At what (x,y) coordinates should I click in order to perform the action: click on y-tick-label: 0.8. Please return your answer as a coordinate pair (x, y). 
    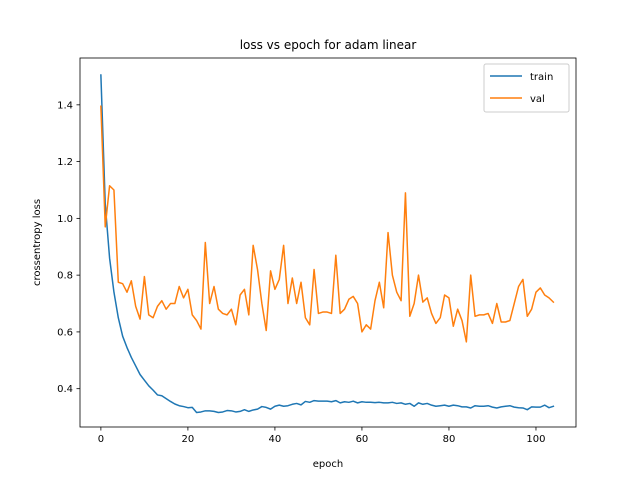
    Looking at the image, I should click on (65, 276).